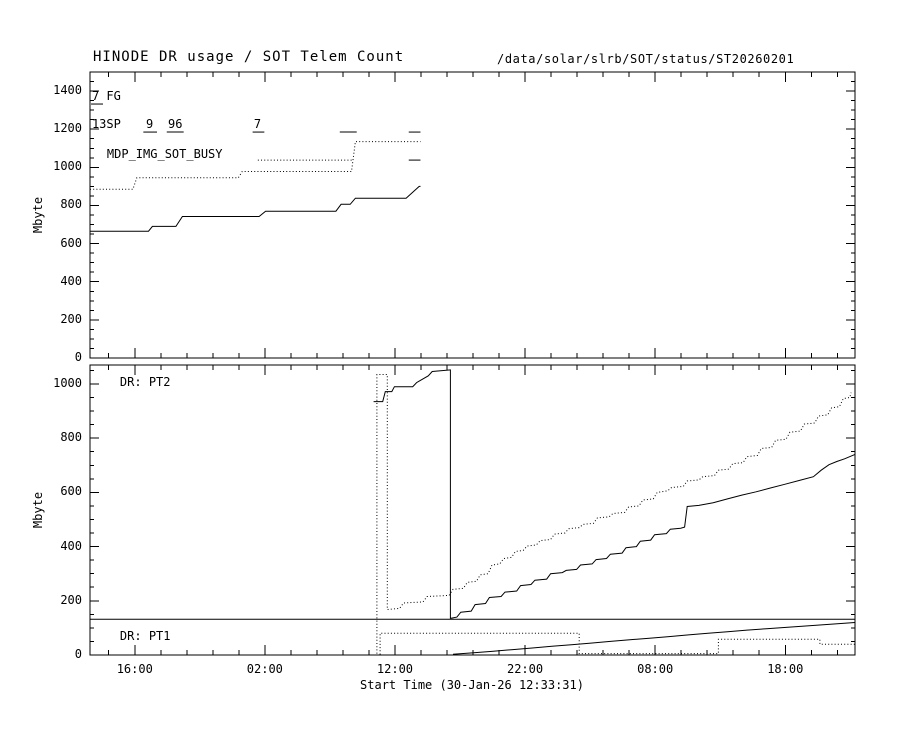 This screenshot has width=900, height=730. What do you see at coordinates (255, 165) in the screenshot?
I see `series-dr-usage-dotted` at bounding box center [255, 165].